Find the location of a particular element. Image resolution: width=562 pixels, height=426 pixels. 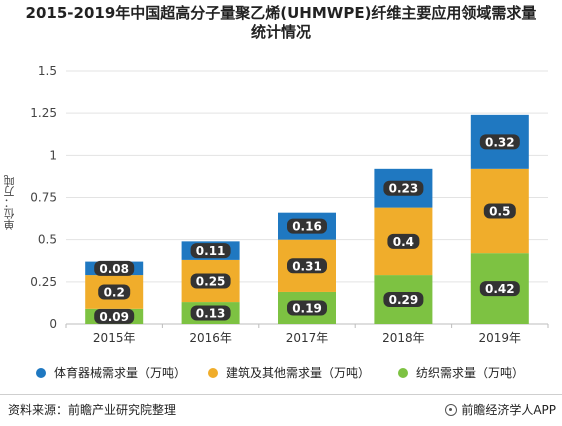

data-label: 0.23 is located at coordinates (404, 189).